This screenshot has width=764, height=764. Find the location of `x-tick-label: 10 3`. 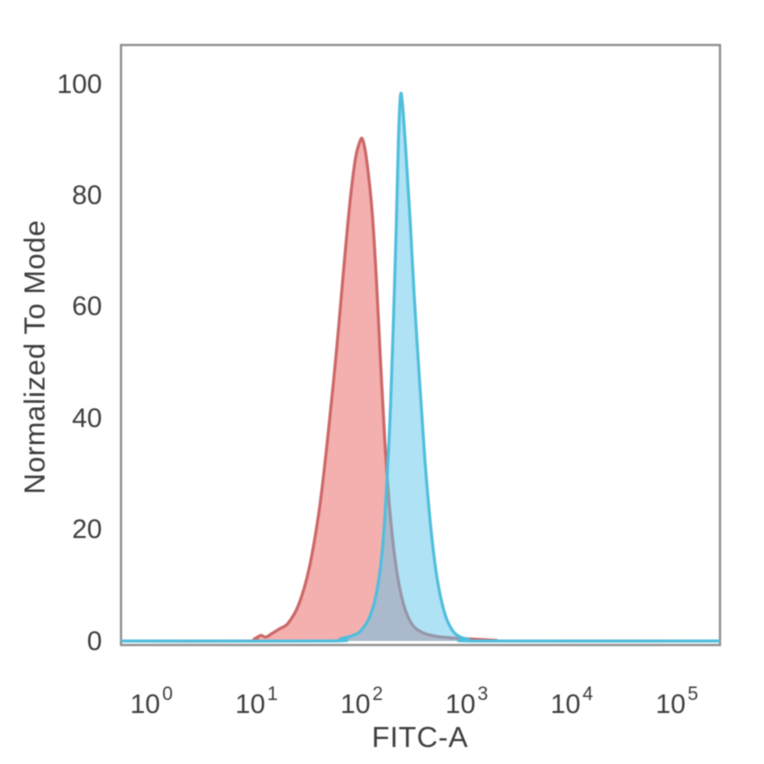

x-tick-label: 10 3 is located at coordinates (466, 699).